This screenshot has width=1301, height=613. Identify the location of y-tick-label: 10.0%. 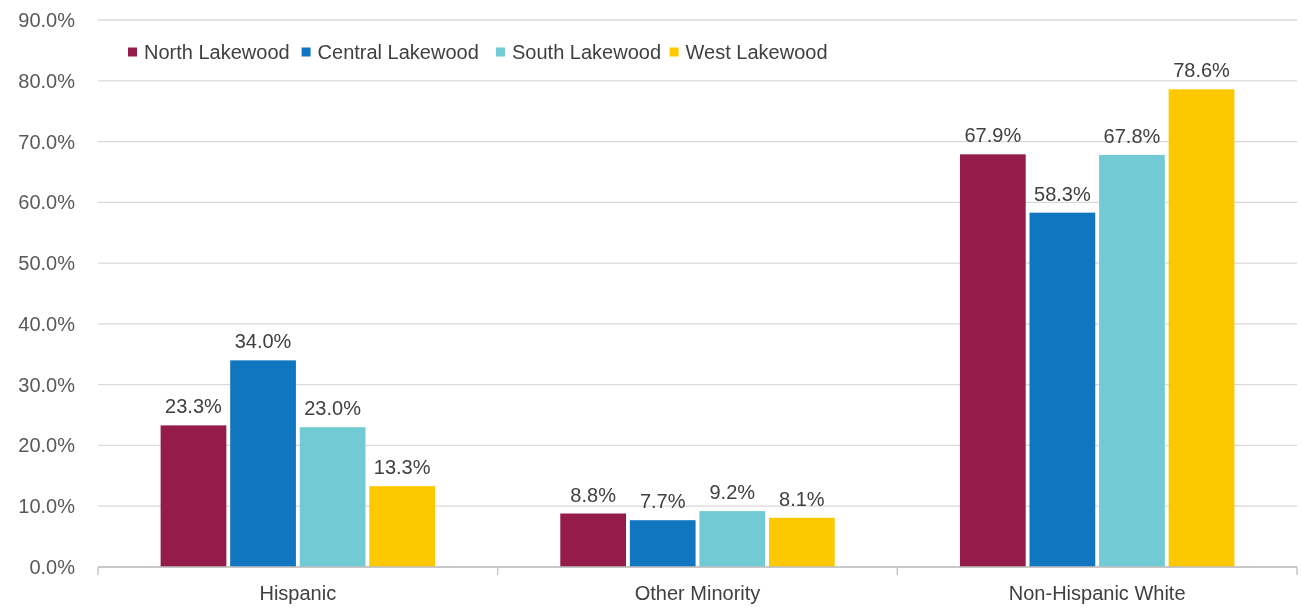
(47, 506).